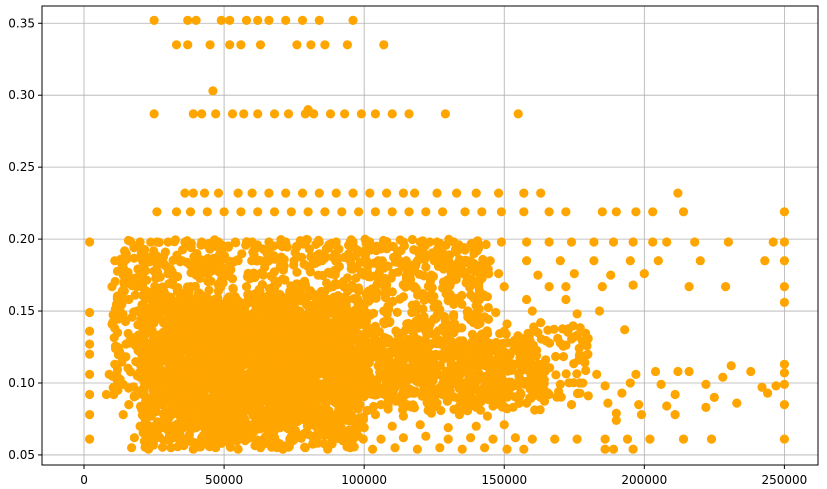 The height and width of the screenshot is (489, 827). Describe the element at coordinates (644, 480) in the screenshot. I see `x-tick-label: 200000` at that location.